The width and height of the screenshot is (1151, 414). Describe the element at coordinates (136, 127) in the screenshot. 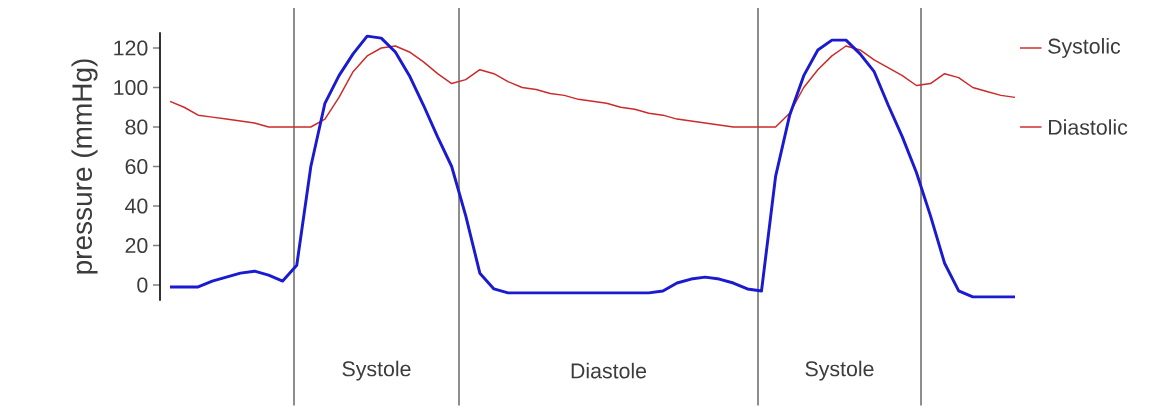

I see `y-tick-label: 80` at that location.